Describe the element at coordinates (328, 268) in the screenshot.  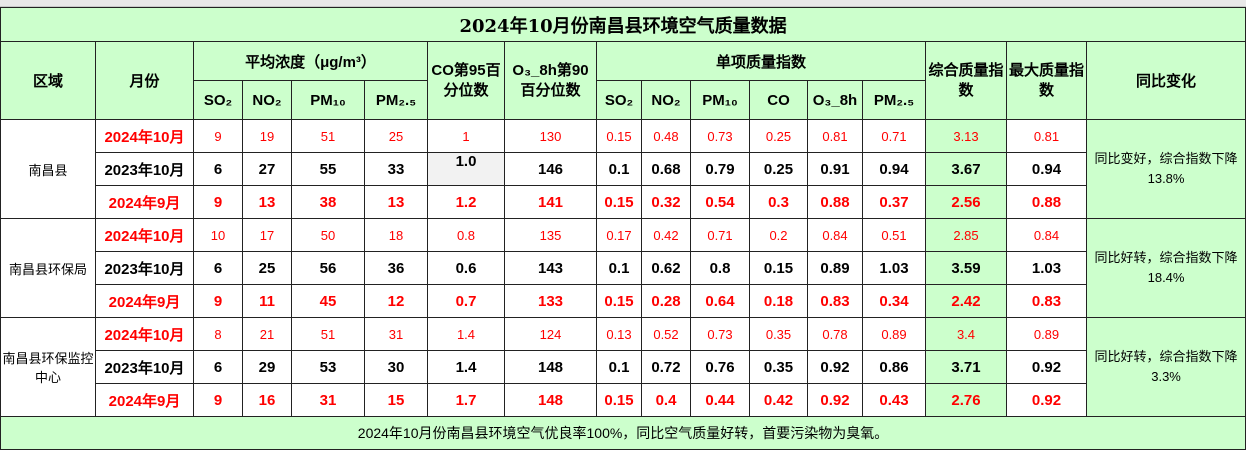
I see `value-cell: 56` at that location.